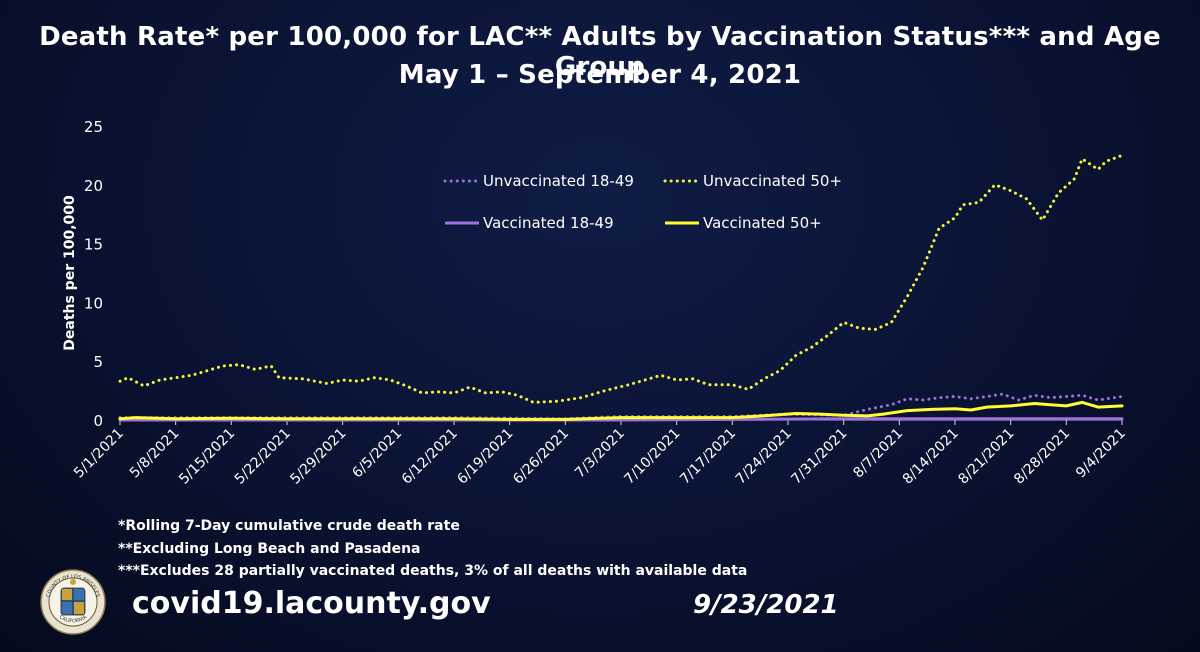 The image size is (1200, 652). I want to click on x-tick-label: 6/12/2021, so click(430, 457).